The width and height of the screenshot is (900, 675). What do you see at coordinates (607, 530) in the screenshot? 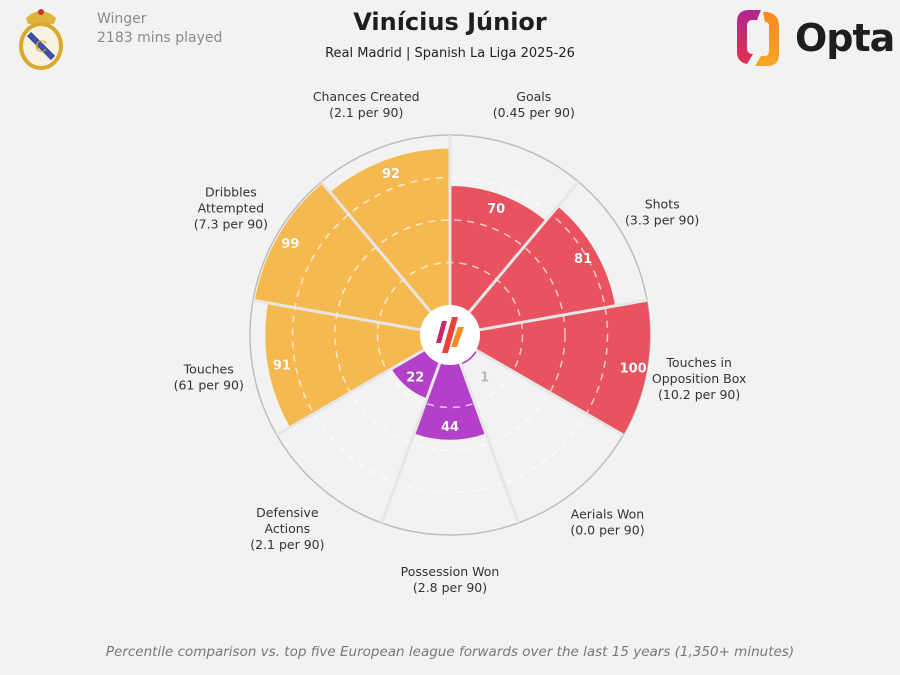
I see `category-label-3: (0.0 per 90)` at bounding box center [607, 530].